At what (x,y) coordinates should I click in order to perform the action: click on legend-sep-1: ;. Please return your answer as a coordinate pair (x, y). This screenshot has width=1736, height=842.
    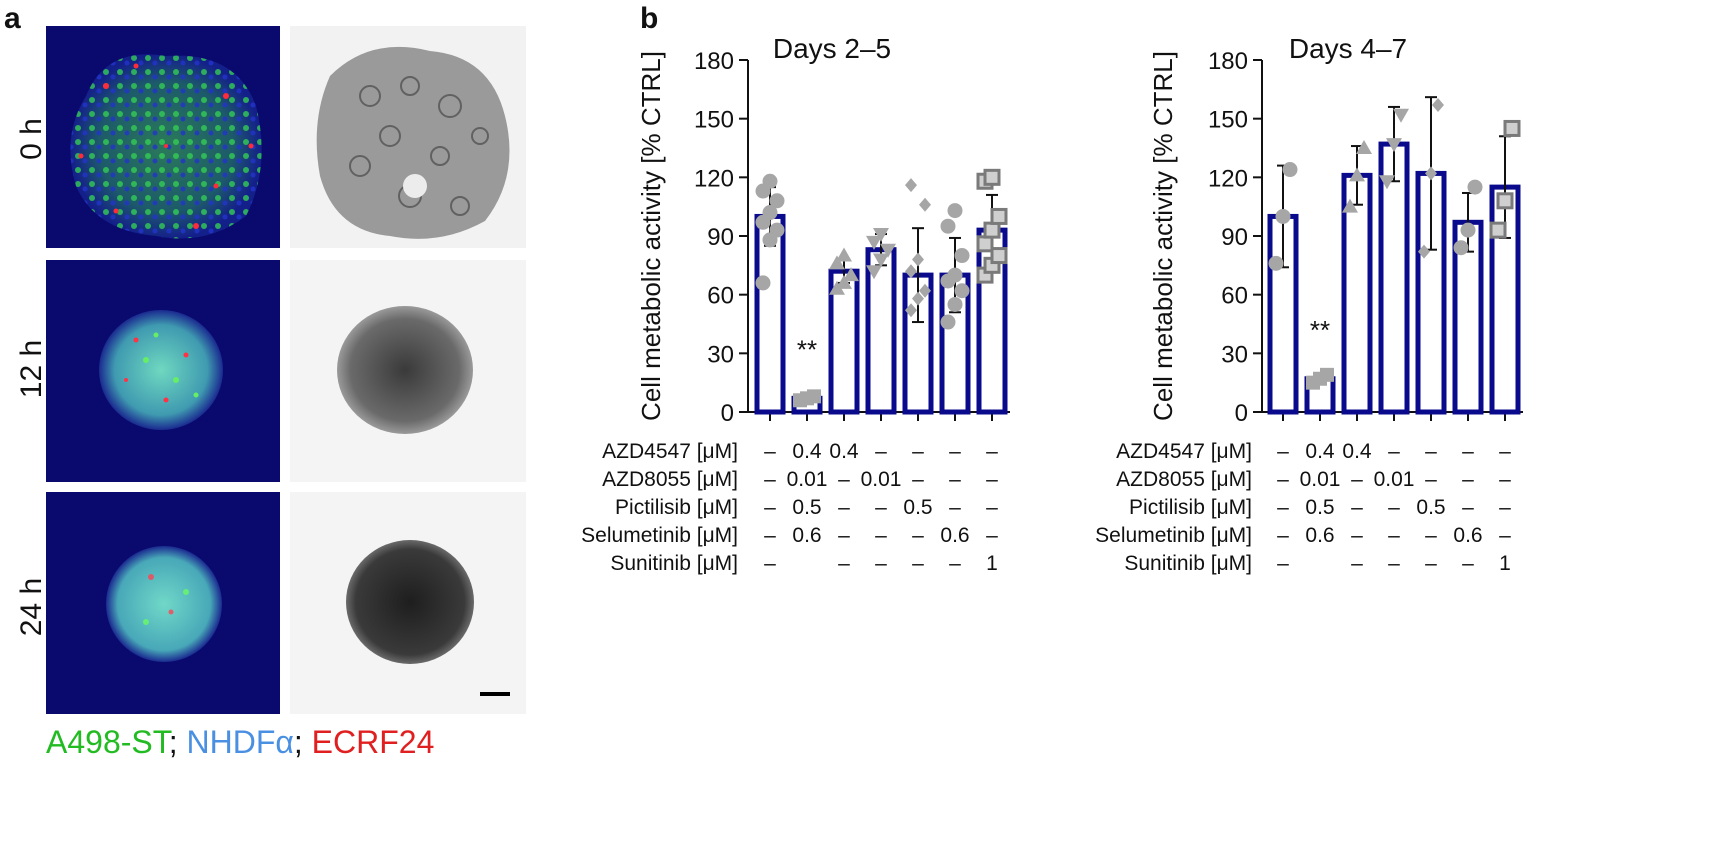
    Looking at the image, I should click on (177, 742).